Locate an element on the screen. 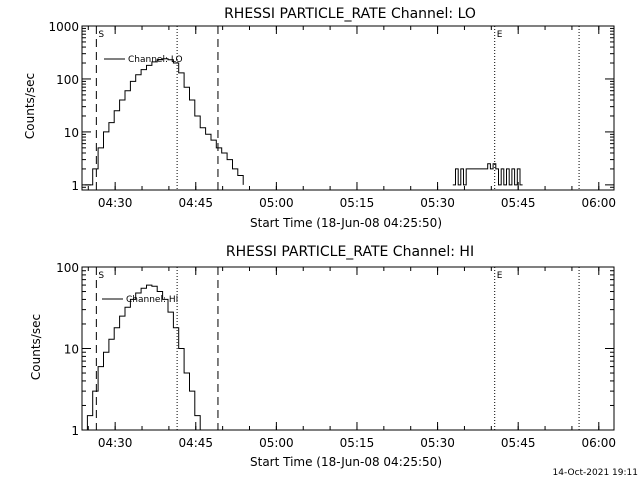 Image resolution: width=640 pixels, height=480 pixels. hi-x-tick-label: 05:15 is located at coordinates (357, 443).